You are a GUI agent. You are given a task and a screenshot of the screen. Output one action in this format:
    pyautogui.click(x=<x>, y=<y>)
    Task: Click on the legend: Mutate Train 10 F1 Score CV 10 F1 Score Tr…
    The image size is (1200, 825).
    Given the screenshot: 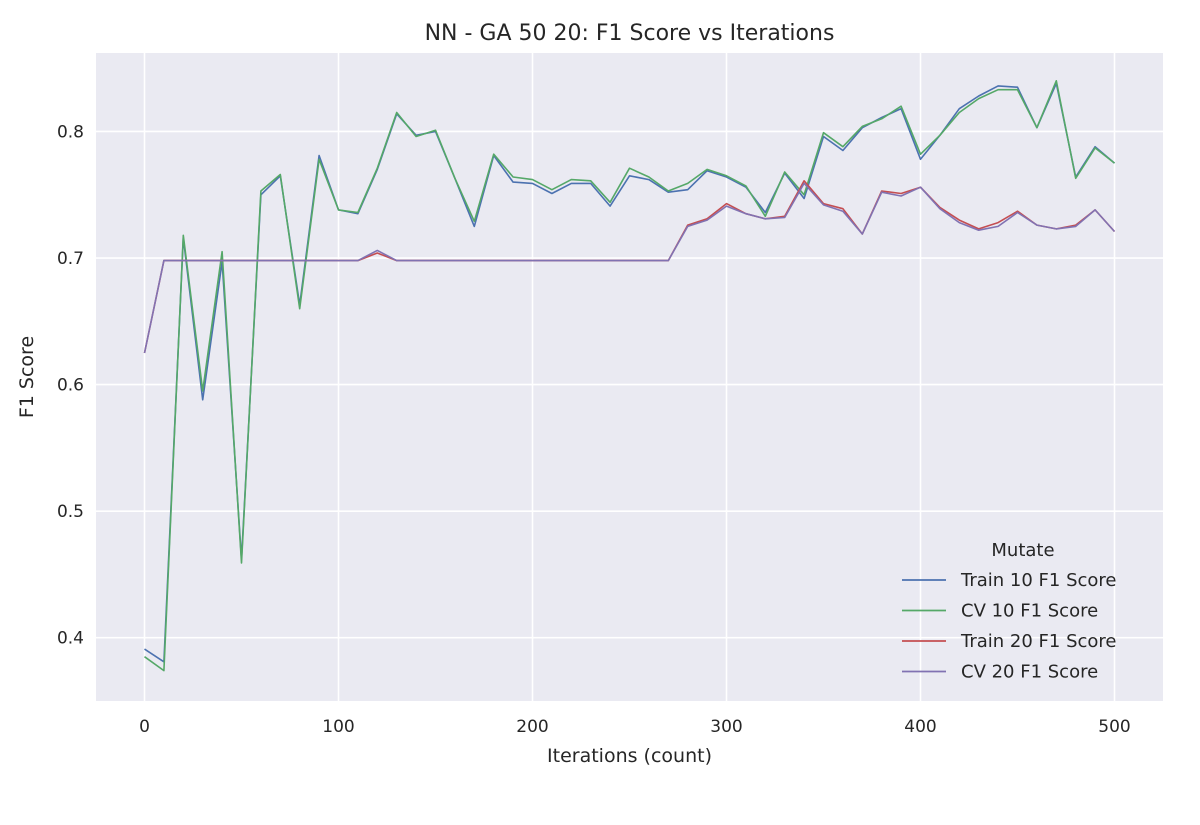 What is the action you would take?
    pyautogui.click(x=1009, y=611)
    